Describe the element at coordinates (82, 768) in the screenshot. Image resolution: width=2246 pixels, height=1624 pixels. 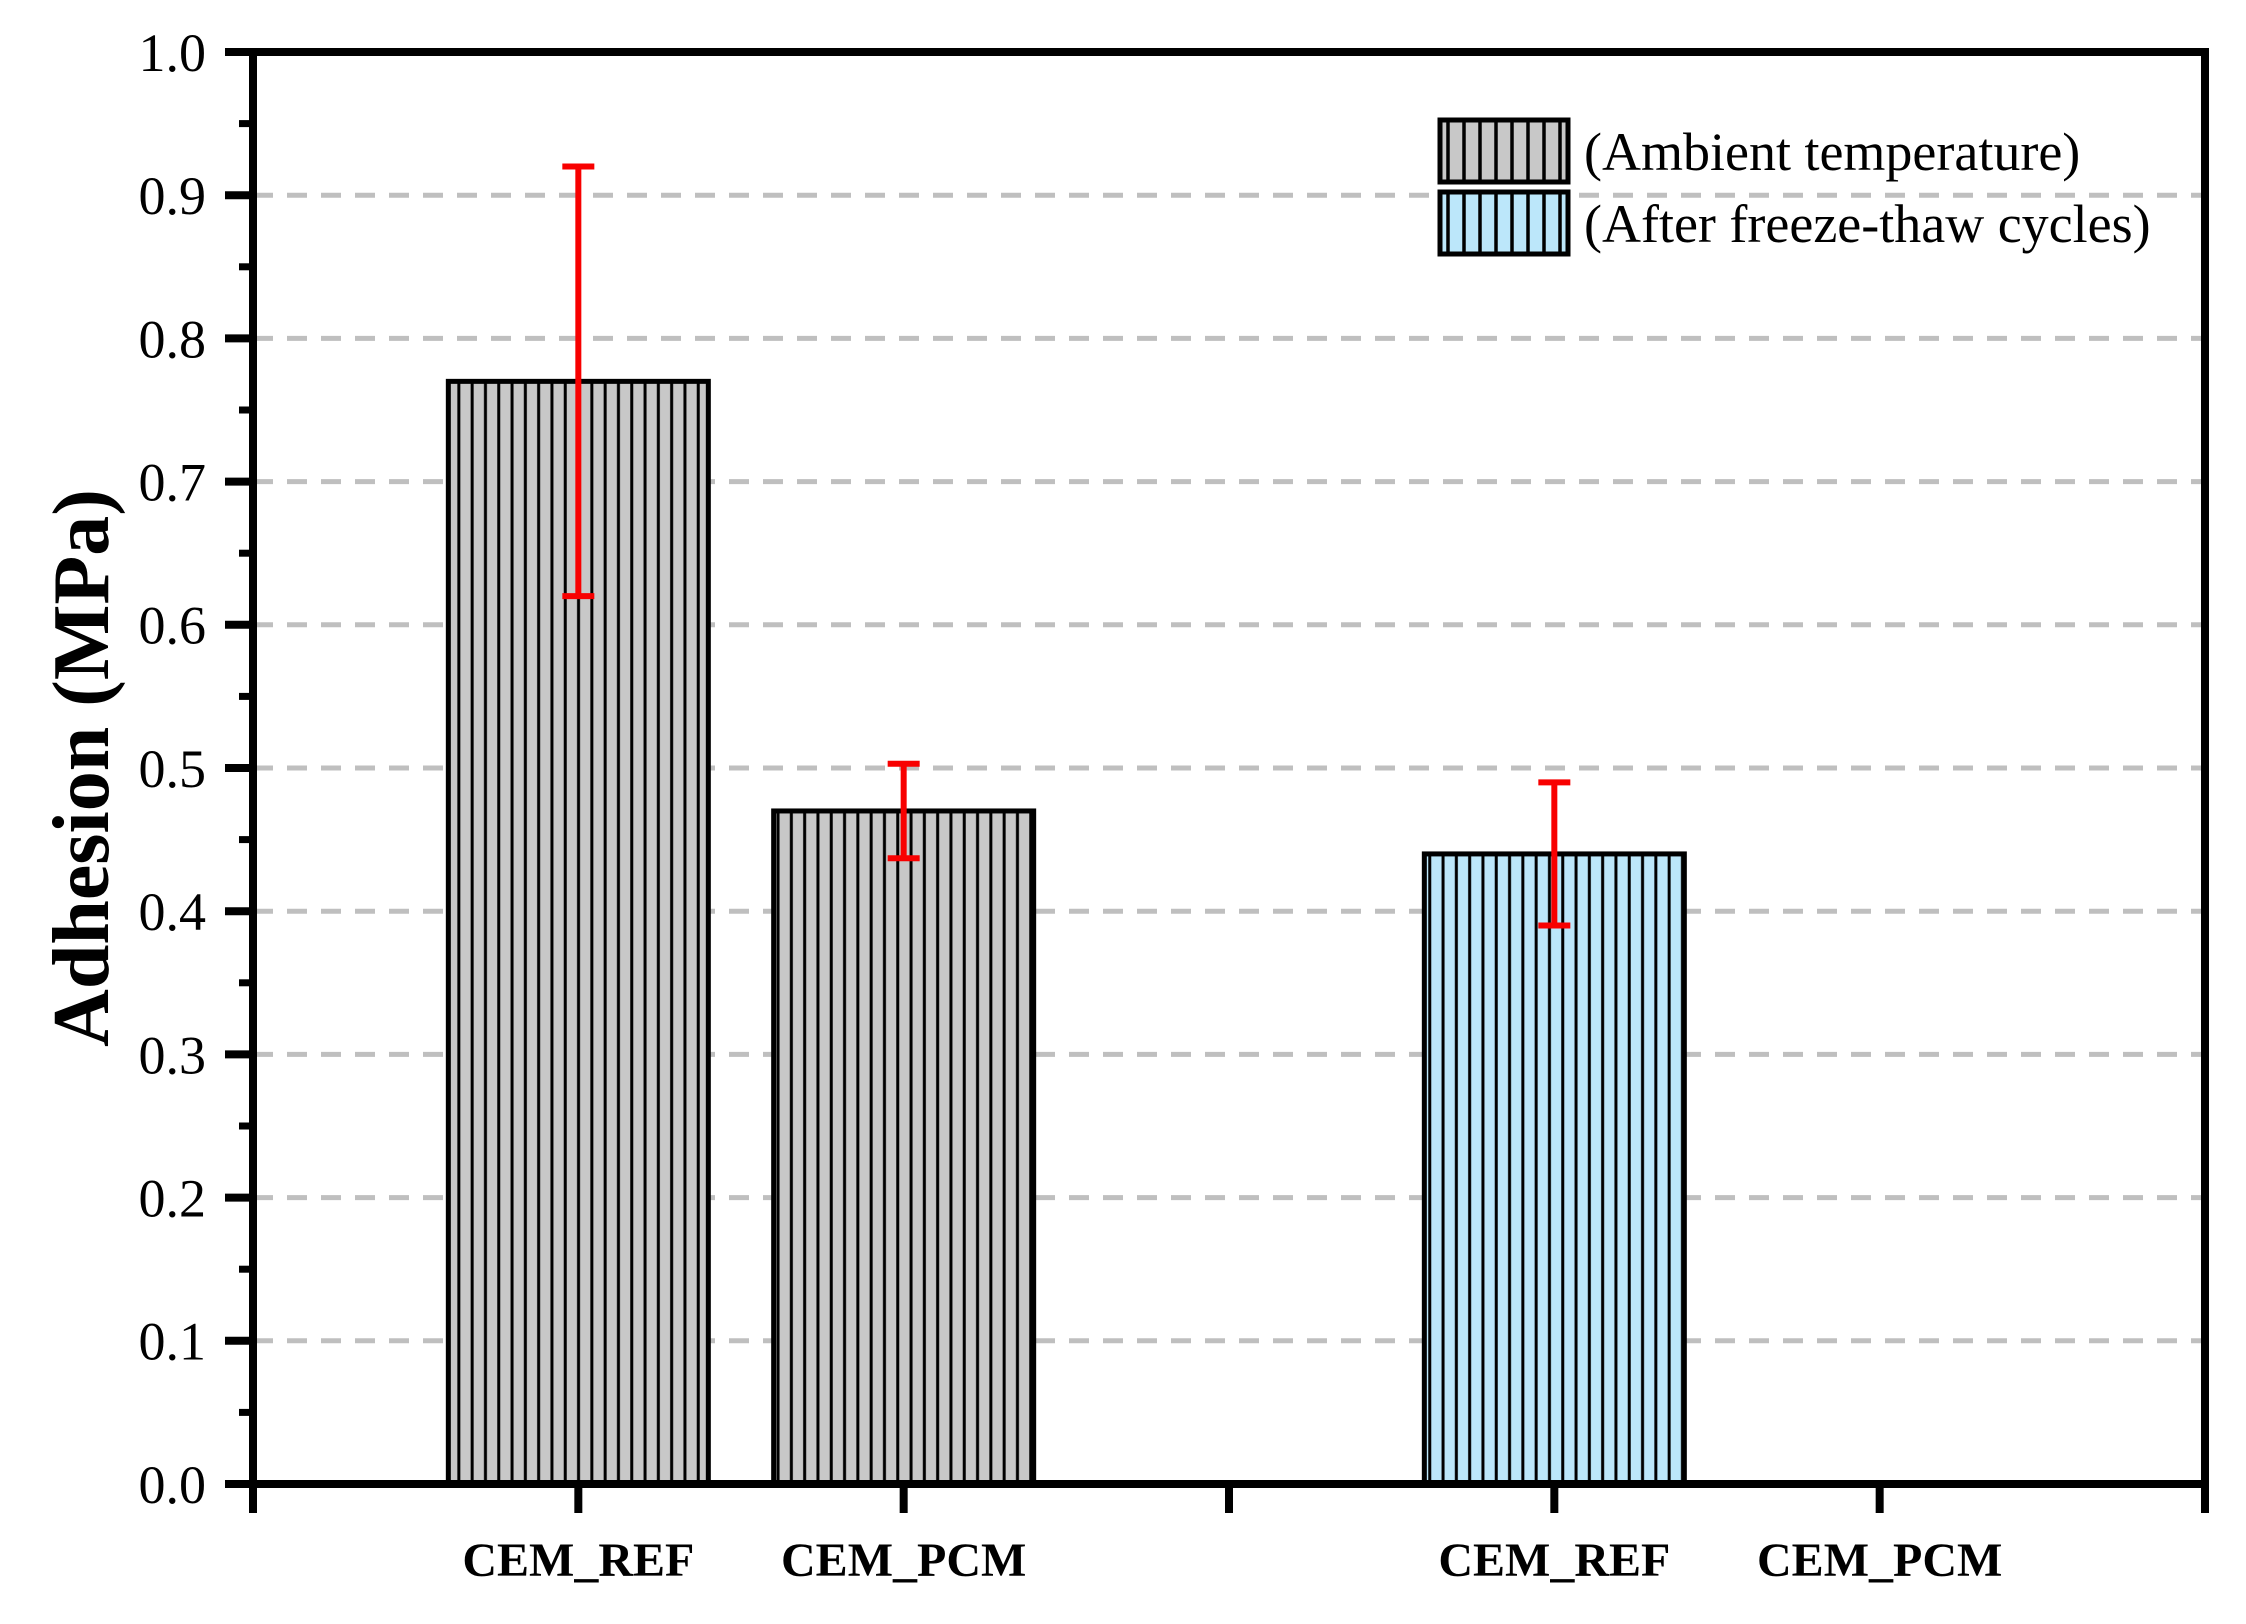
I see `y-axis-title: Adhesion (MPa)` at that location.